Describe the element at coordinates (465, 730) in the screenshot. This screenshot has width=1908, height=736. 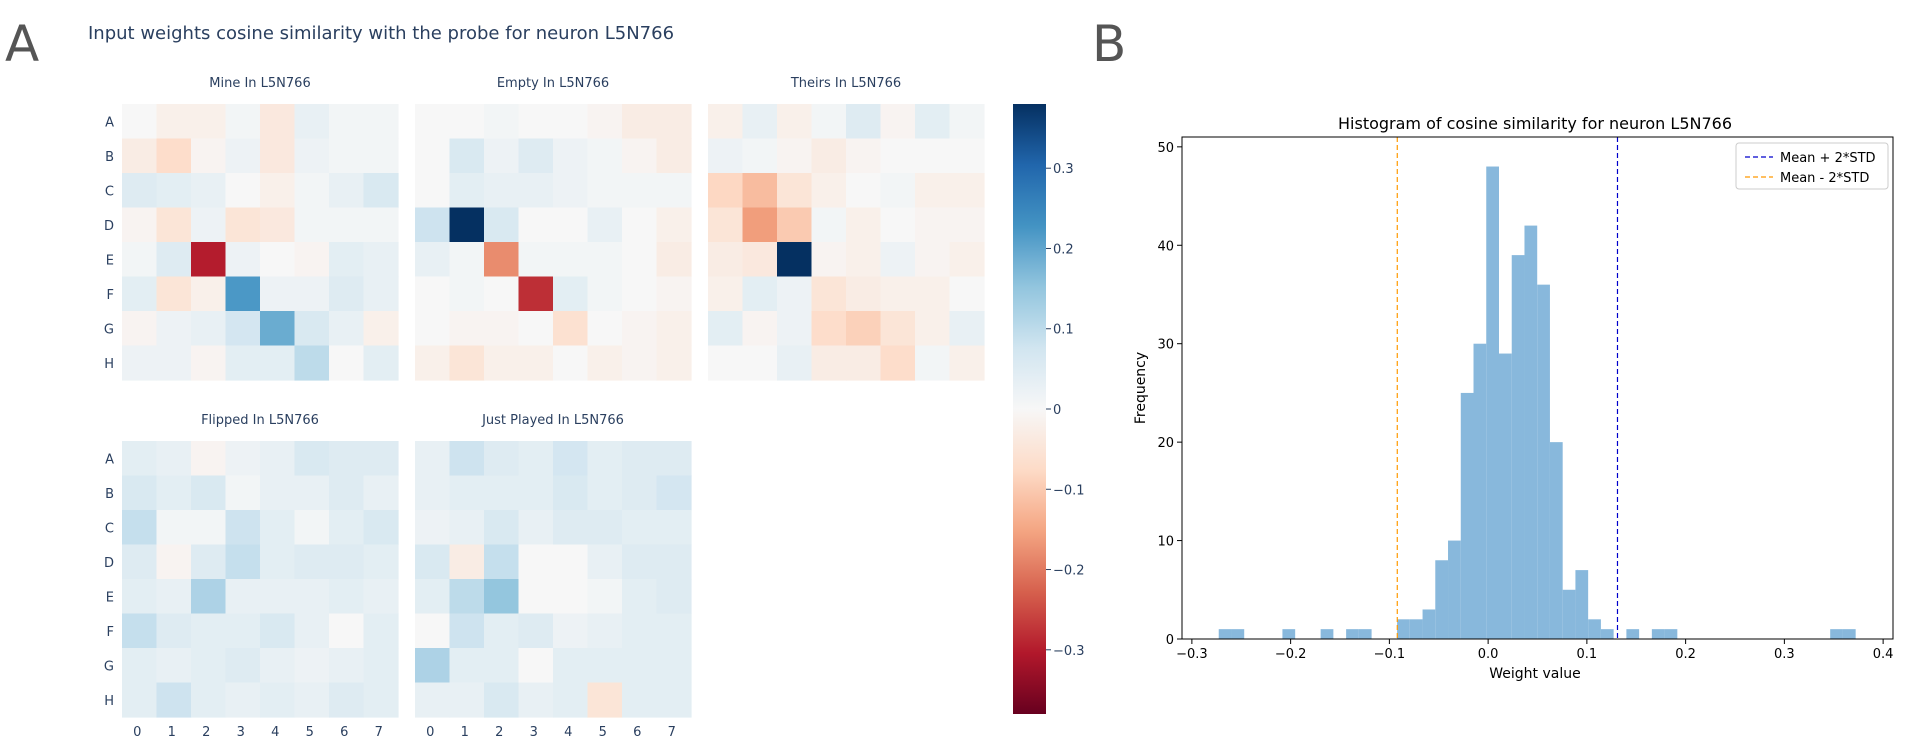
I see `col-tick-label: 1` at that location.